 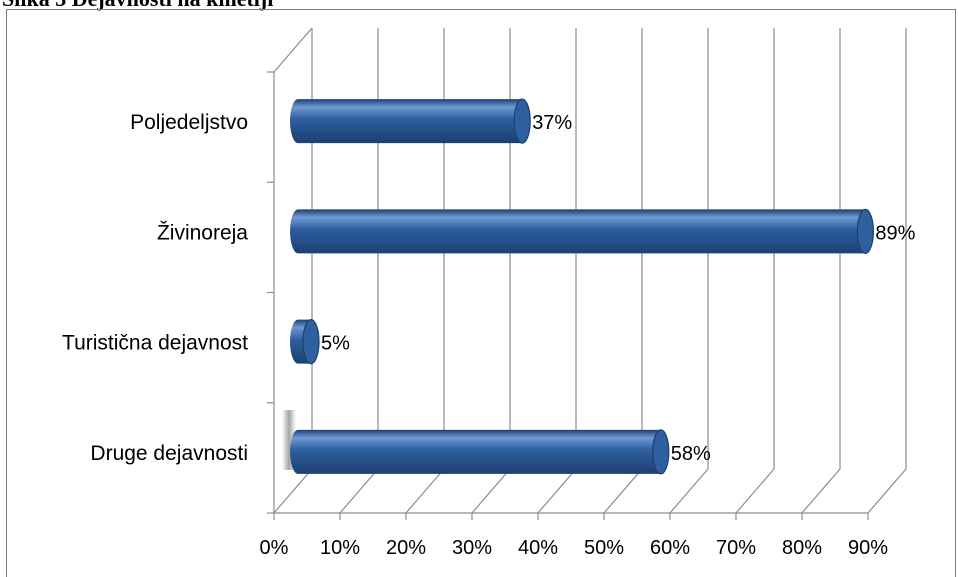 I want to click on wall-top-edge, so click(x=293, y=50).